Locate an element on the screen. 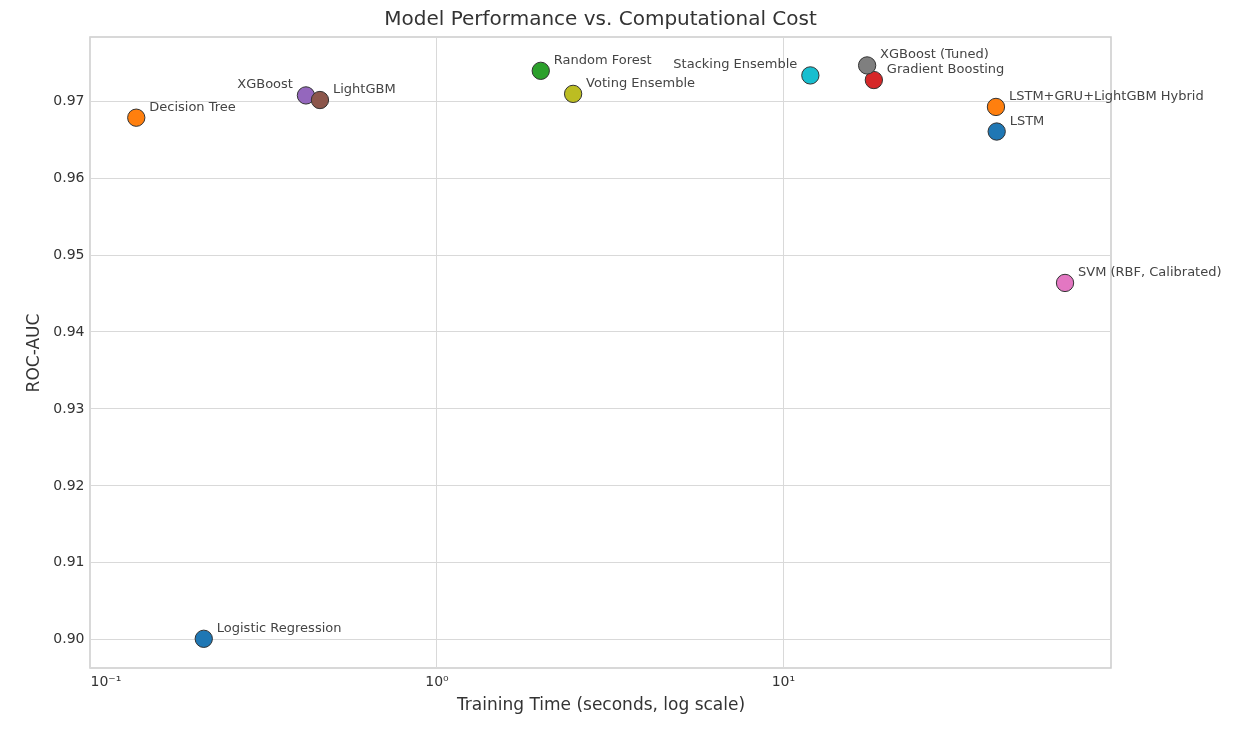 The height and width of the screenshot is (736, 1245). y-tick-label: 0.92 is located at coordinates (69, 484).